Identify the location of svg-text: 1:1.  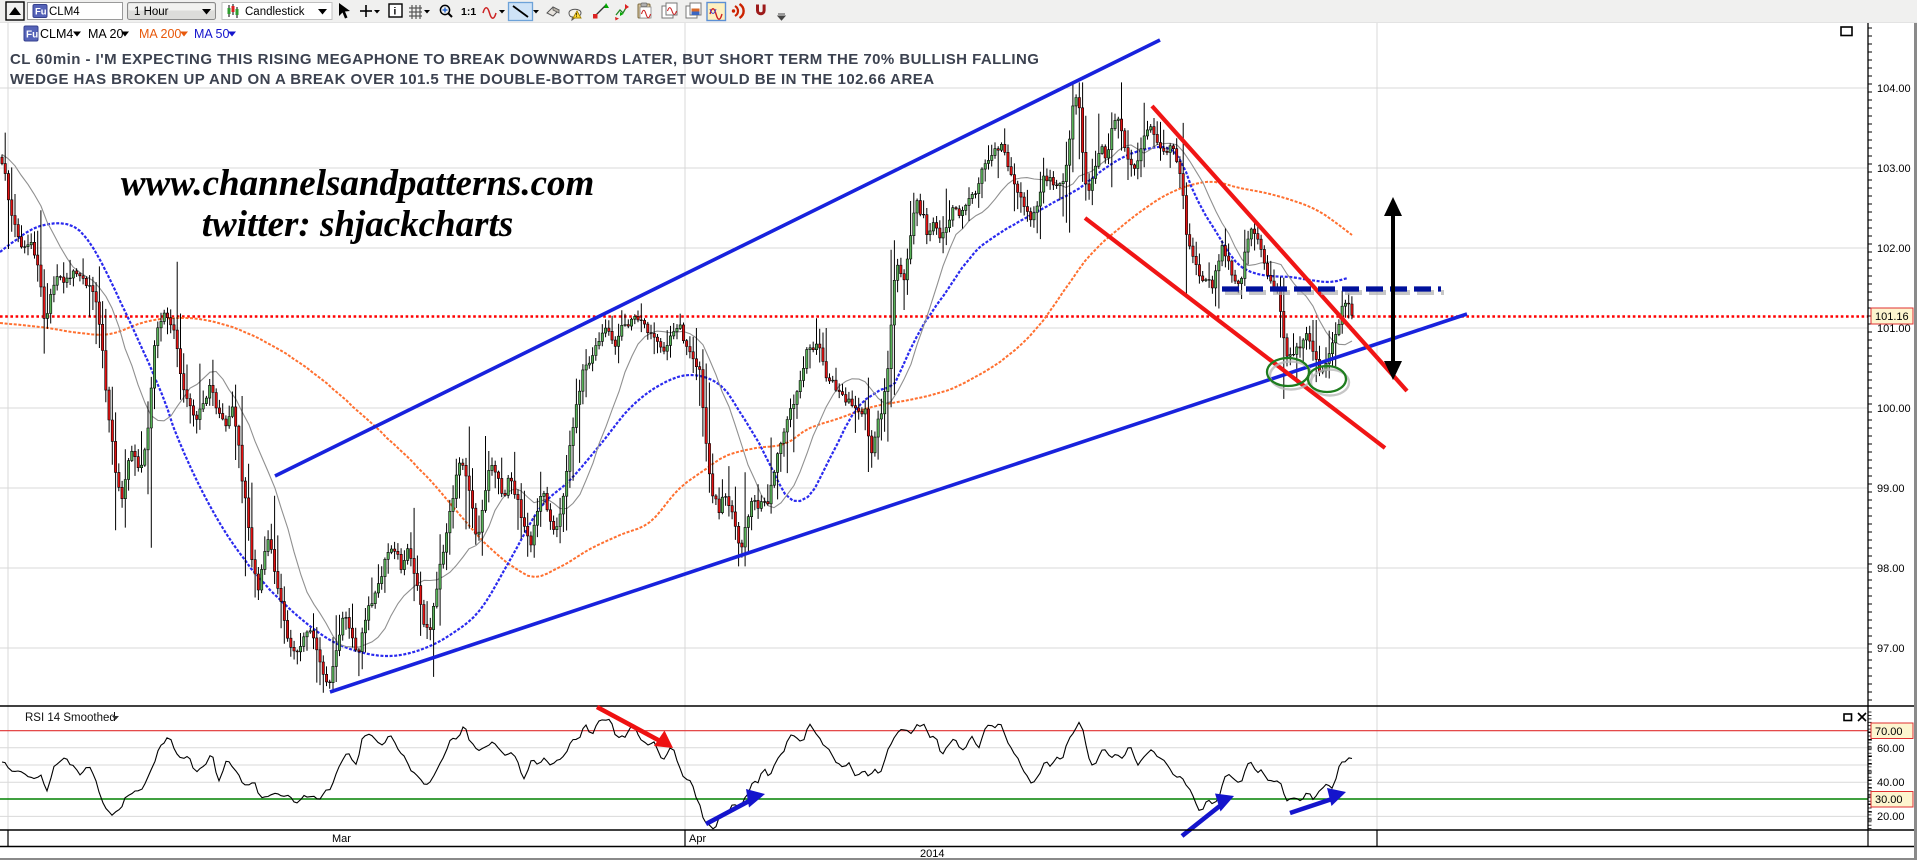
(468, 12).